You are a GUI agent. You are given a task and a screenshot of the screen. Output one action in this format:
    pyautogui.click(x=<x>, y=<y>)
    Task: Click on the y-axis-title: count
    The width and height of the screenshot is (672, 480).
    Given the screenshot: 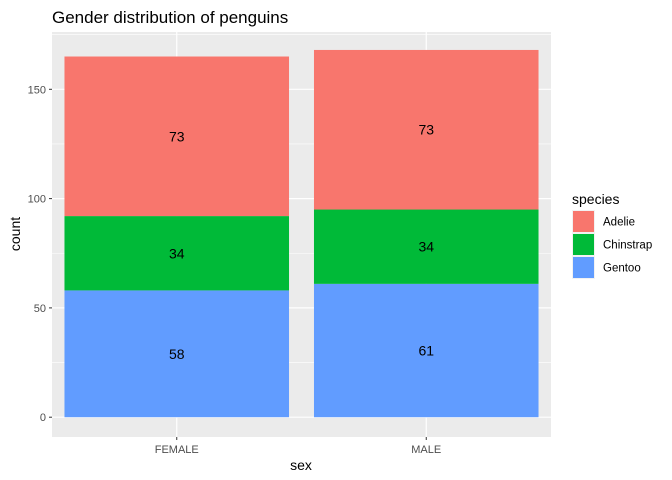 What is the action you would take?
    pyautogui.click(x=15, y=234)
    